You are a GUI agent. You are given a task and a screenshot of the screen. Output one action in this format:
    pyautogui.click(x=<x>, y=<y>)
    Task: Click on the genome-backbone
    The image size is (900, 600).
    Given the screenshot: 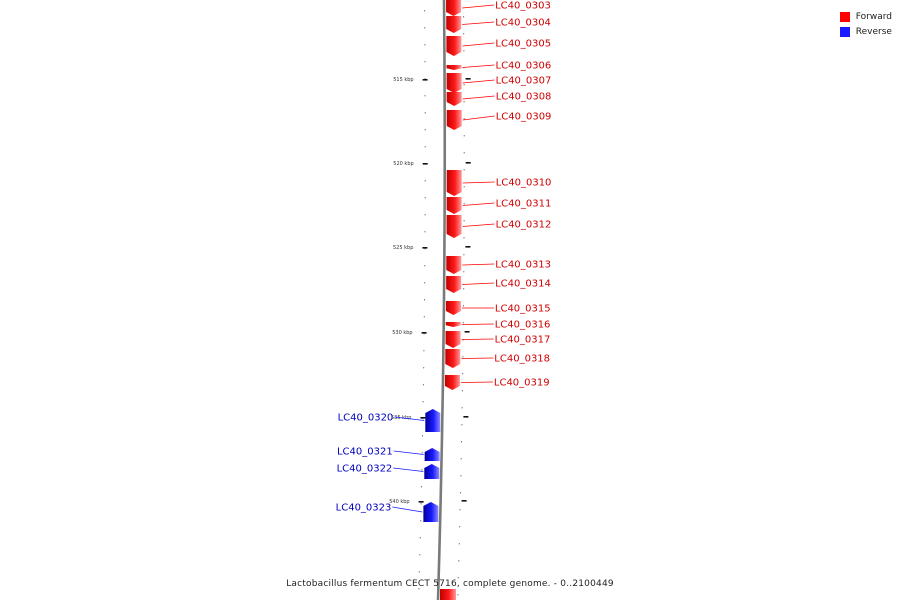 What is the action you would take?
    pyautogui.click(x=441, y=300)
    